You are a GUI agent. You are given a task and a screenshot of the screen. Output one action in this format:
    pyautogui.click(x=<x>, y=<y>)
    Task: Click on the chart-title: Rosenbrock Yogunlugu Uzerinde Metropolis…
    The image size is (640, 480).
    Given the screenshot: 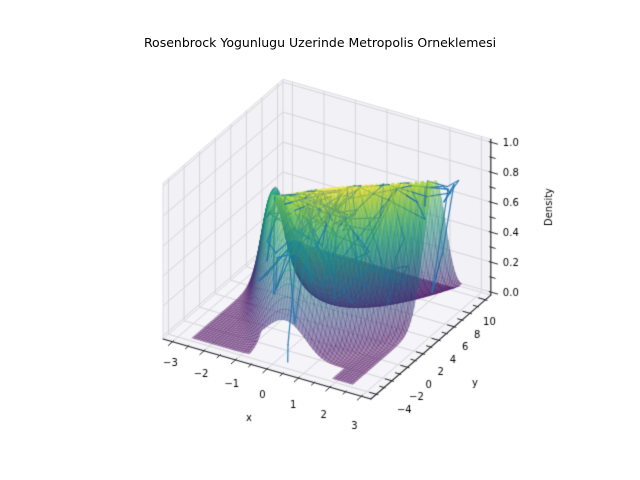 What is the action you would take?
    pyautogui.click(x=320, y=42)
    